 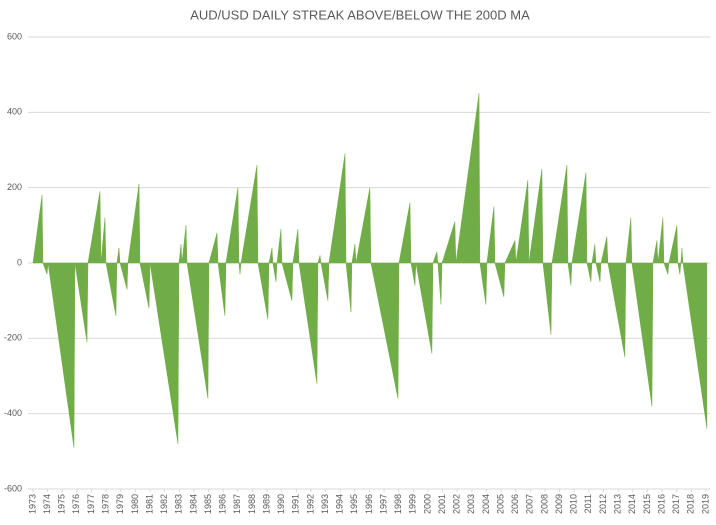 What do you see at coordinates (252, 504) in the screenshot?
I see `x-tick-label: 1988` at bounding box center [252, 504].